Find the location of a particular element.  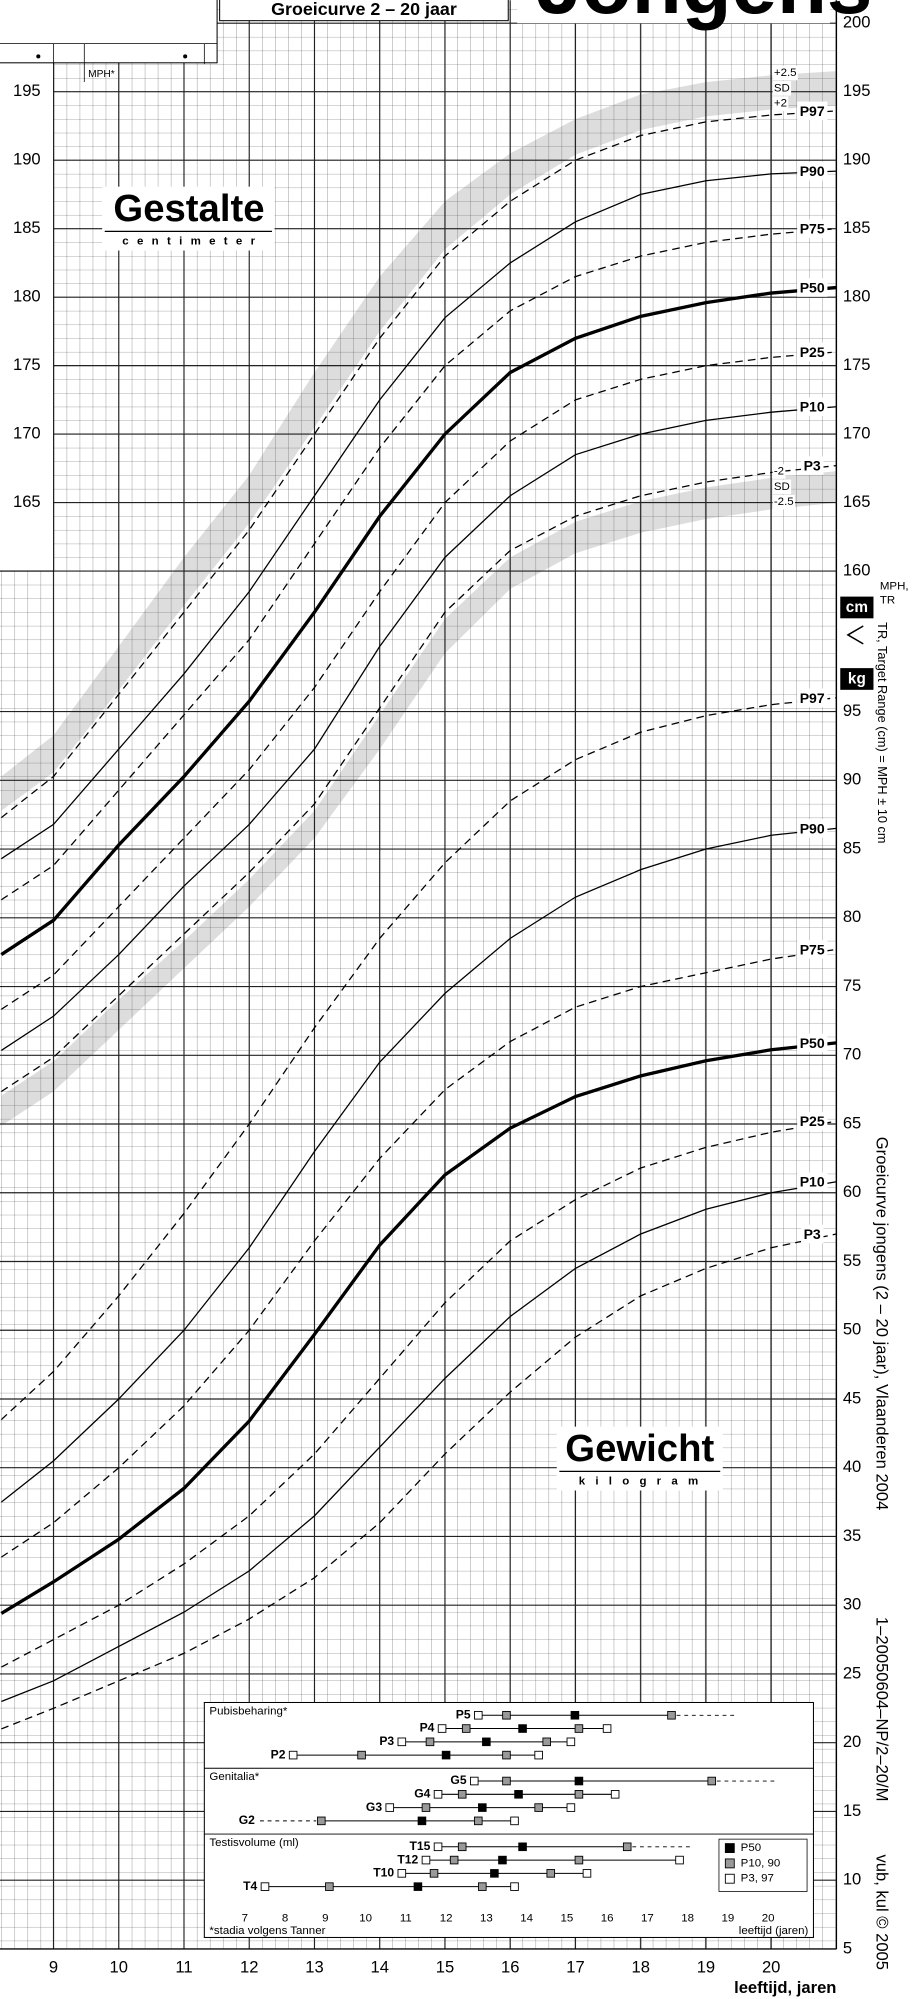

curve-label: P50 is located at coordinates (812, 288).